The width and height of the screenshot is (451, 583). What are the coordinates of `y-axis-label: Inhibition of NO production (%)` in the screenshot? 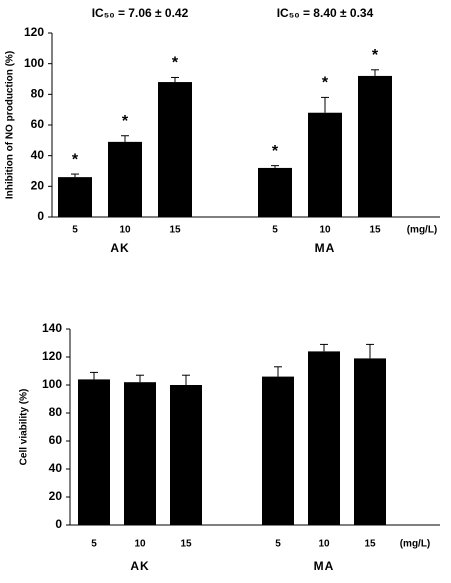 It's located at (10, 125).